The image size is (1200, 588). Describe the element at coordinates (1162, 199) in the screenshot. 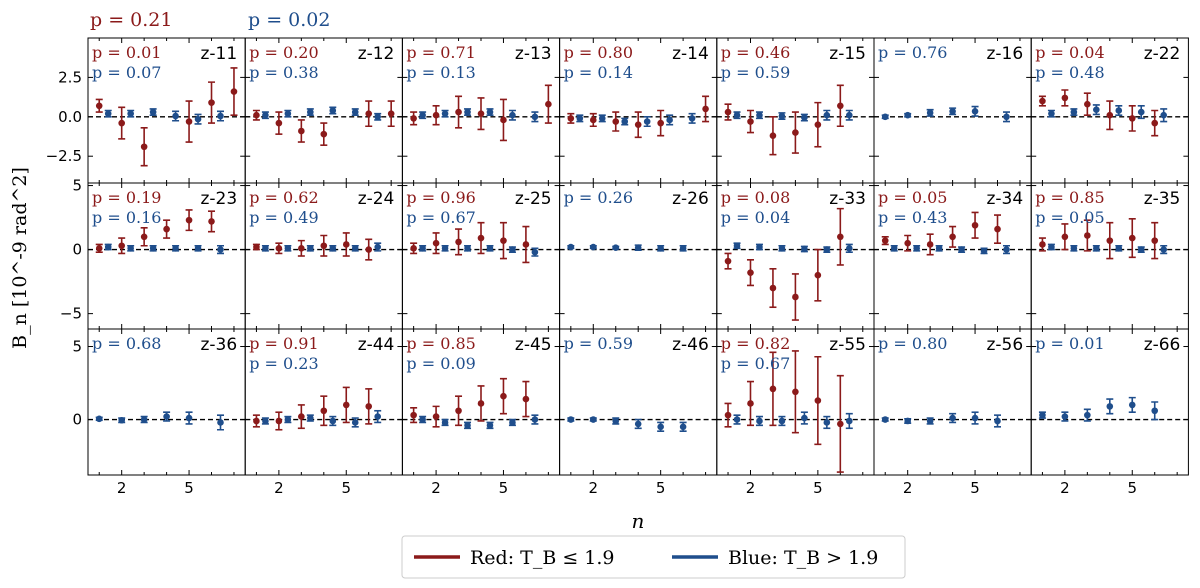

I see `panel-name: z-35` at that location.